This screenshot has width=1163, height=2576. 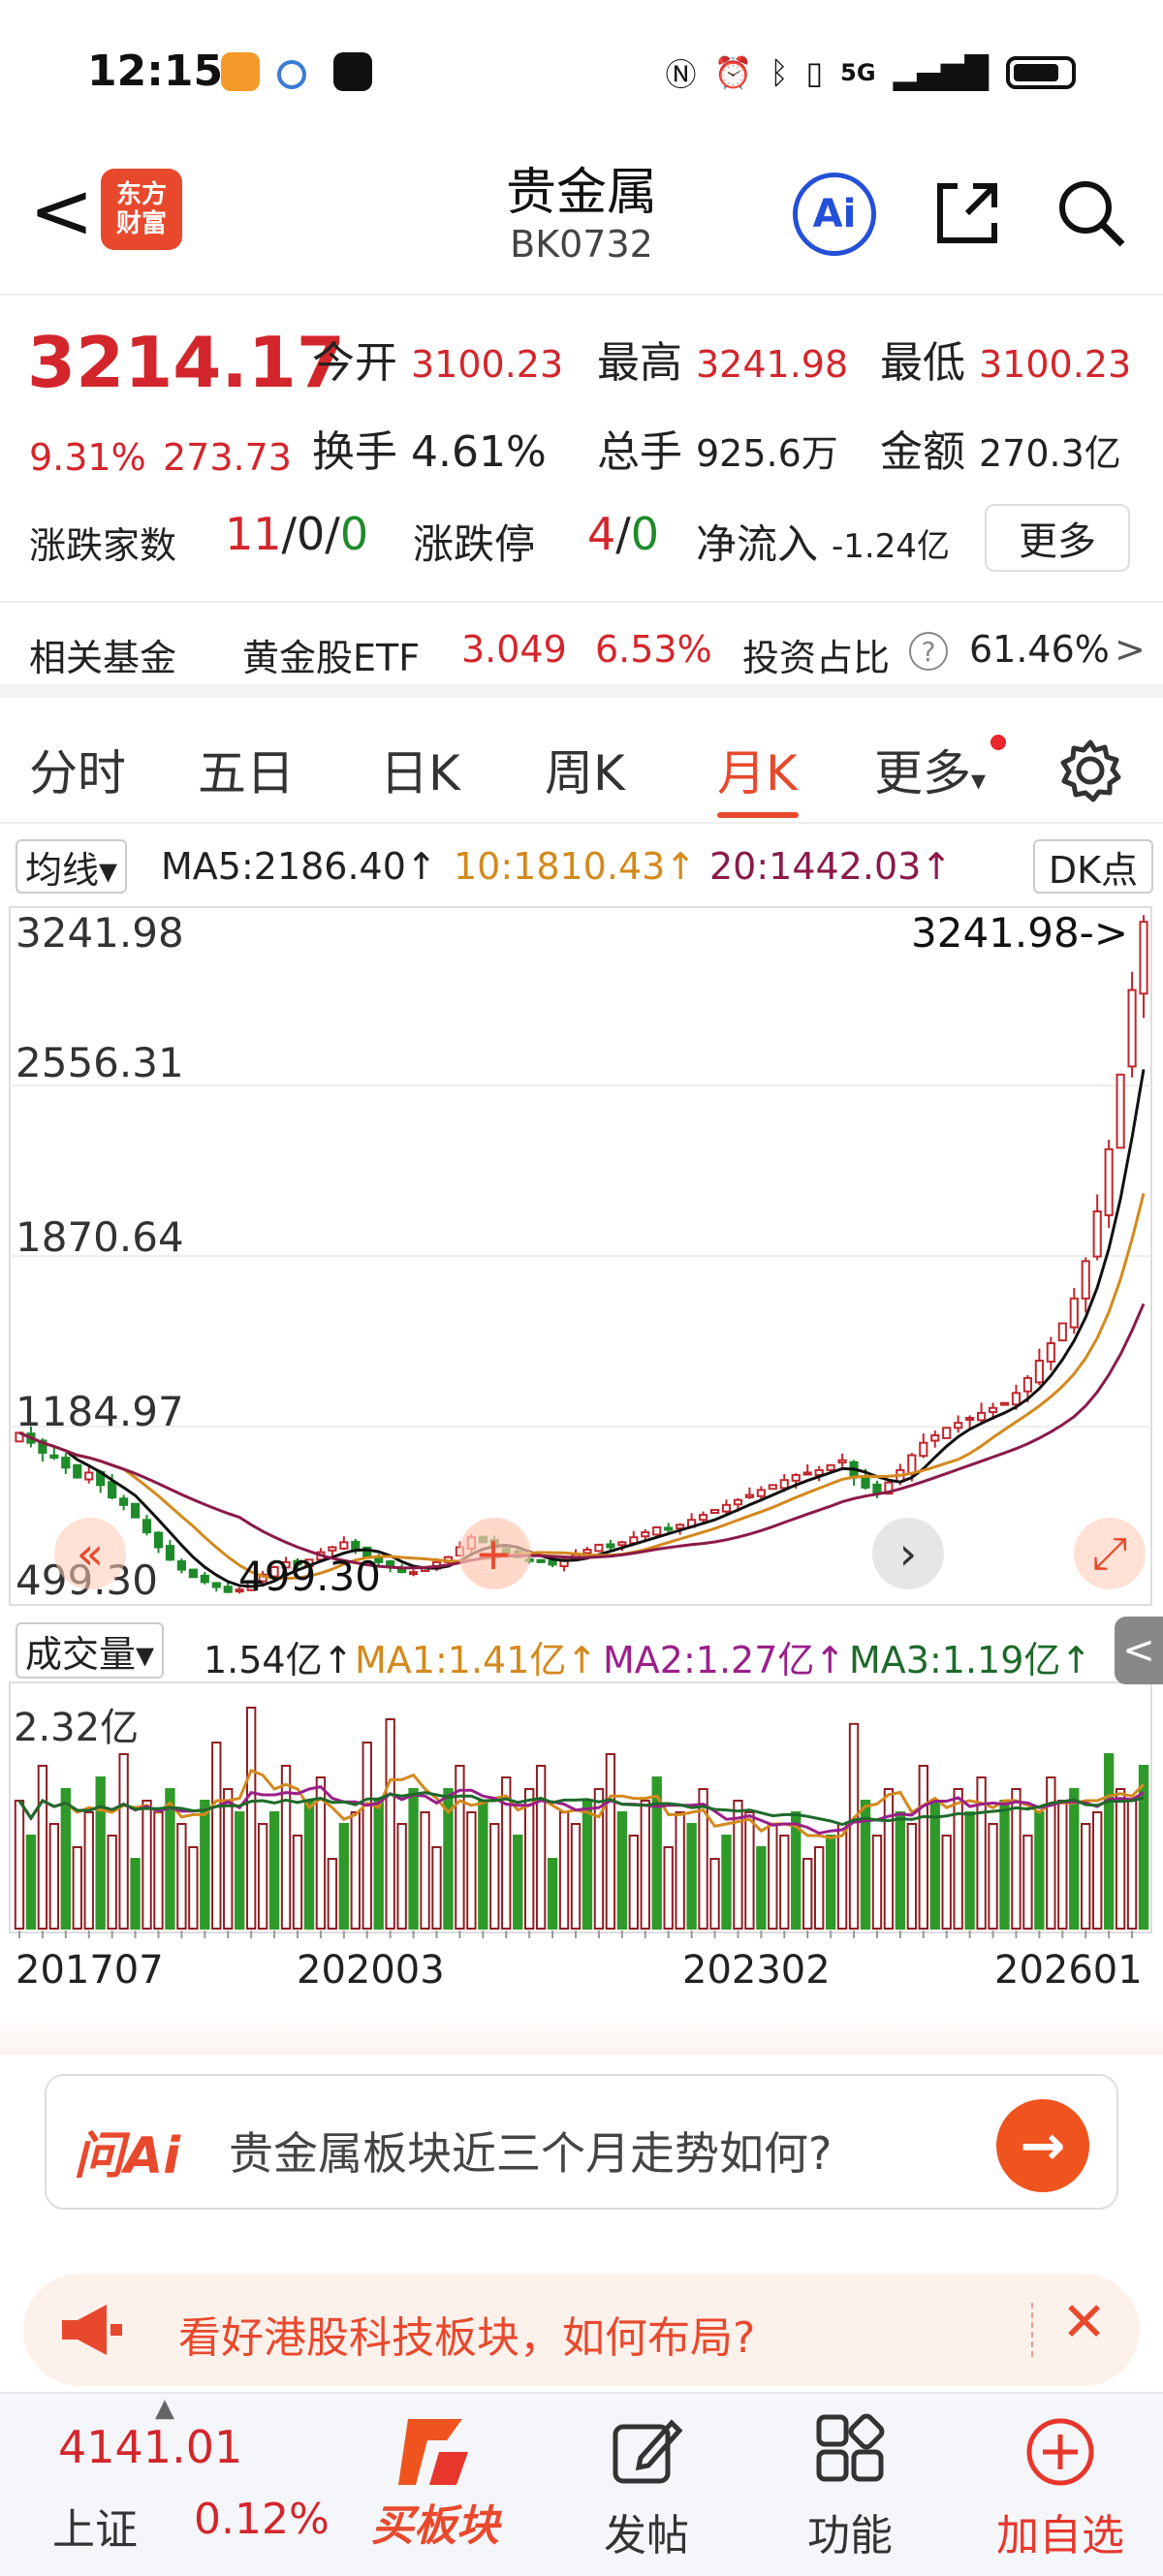 I want to click on promo-banner: 看好港股科技板块，如何布局? ✕, so click(x=581, y=2330).